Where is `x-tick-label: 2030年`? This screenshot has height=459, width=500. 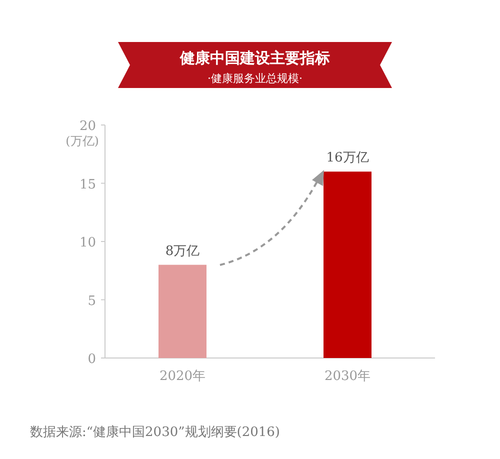 x-tick-label: 2030年 is located at coordinates (347, 376).